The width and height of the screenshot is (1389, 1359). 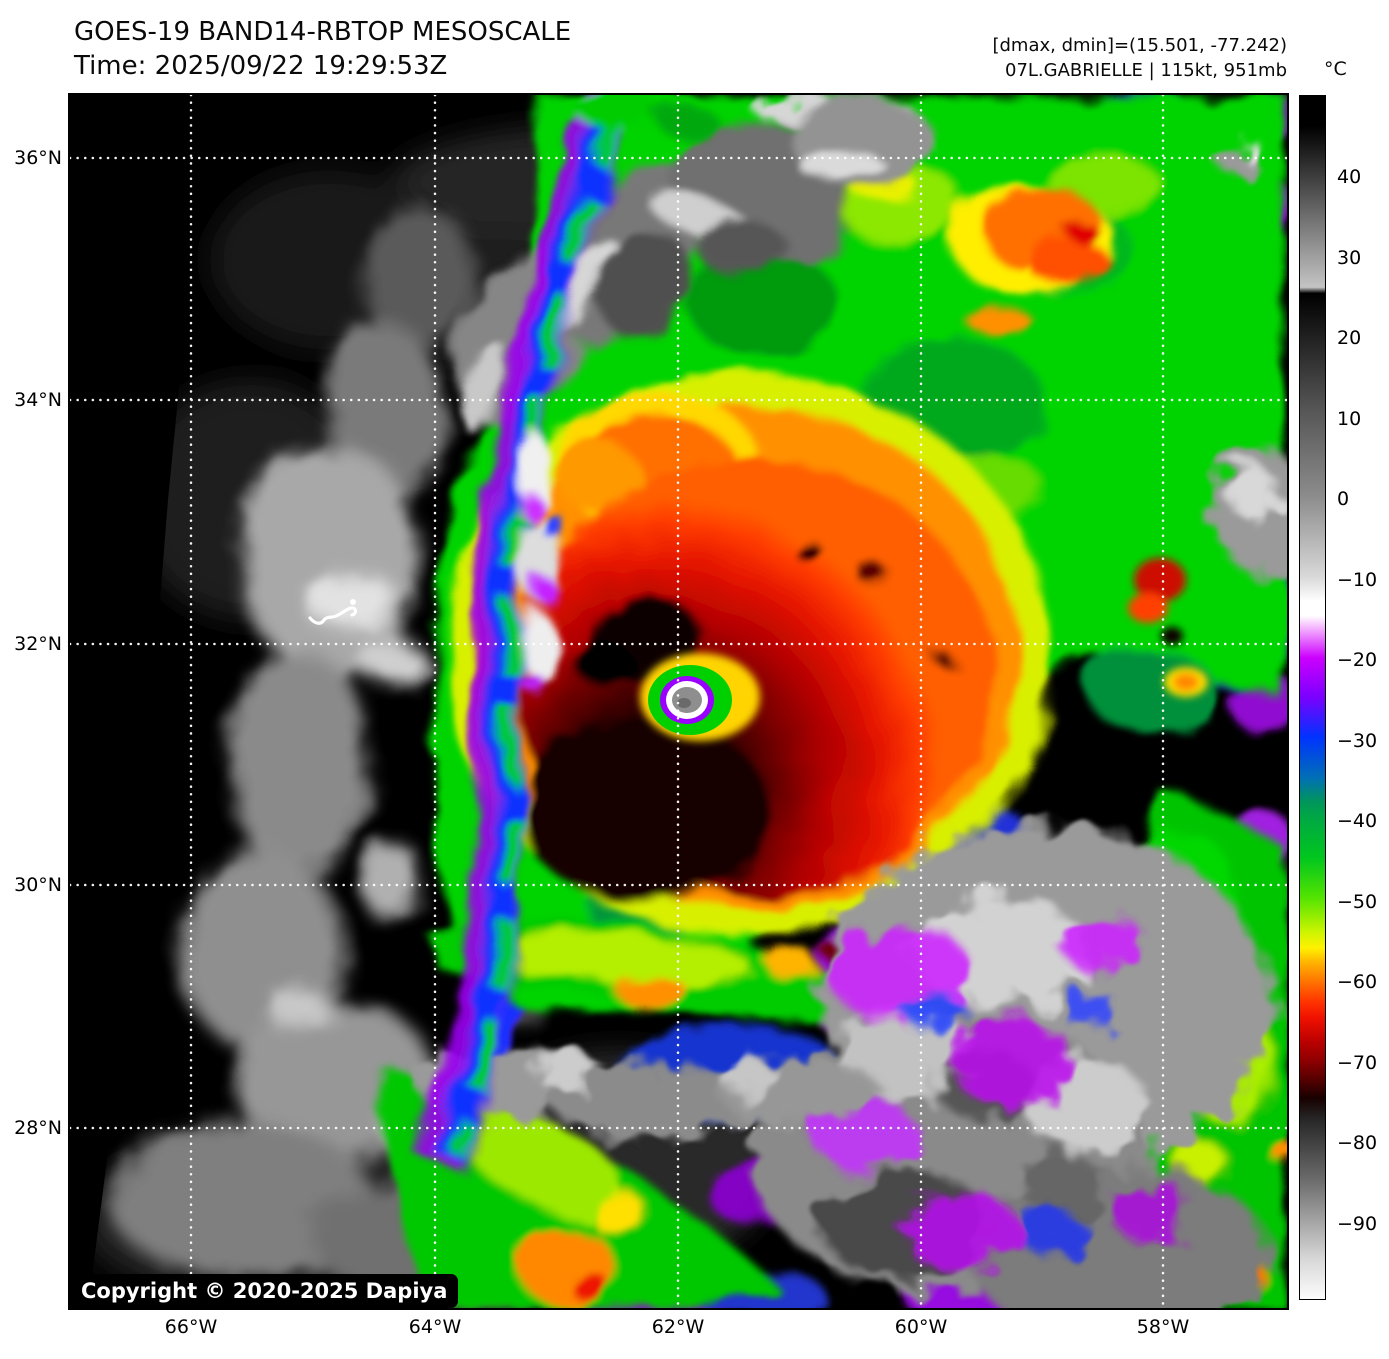 I want to click on copyright-badge: Copyright © 2020-2025 Dapiya, so click(x=264, y=1291).